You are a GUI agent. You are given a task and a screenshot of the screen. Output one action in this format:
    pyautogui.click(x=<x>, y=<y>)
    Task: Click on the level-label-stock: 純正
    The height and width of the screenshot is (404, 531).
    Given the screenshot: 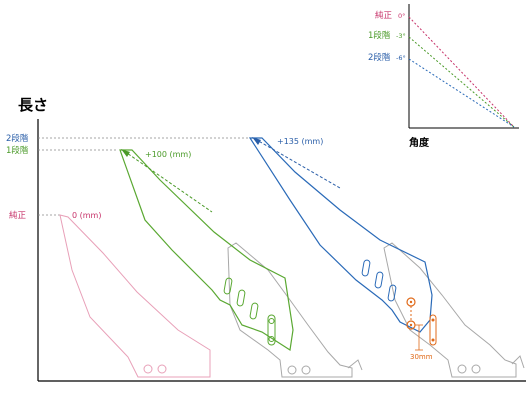 What is the action you would take?
    pyautogui.click(x=18, y=215)
    